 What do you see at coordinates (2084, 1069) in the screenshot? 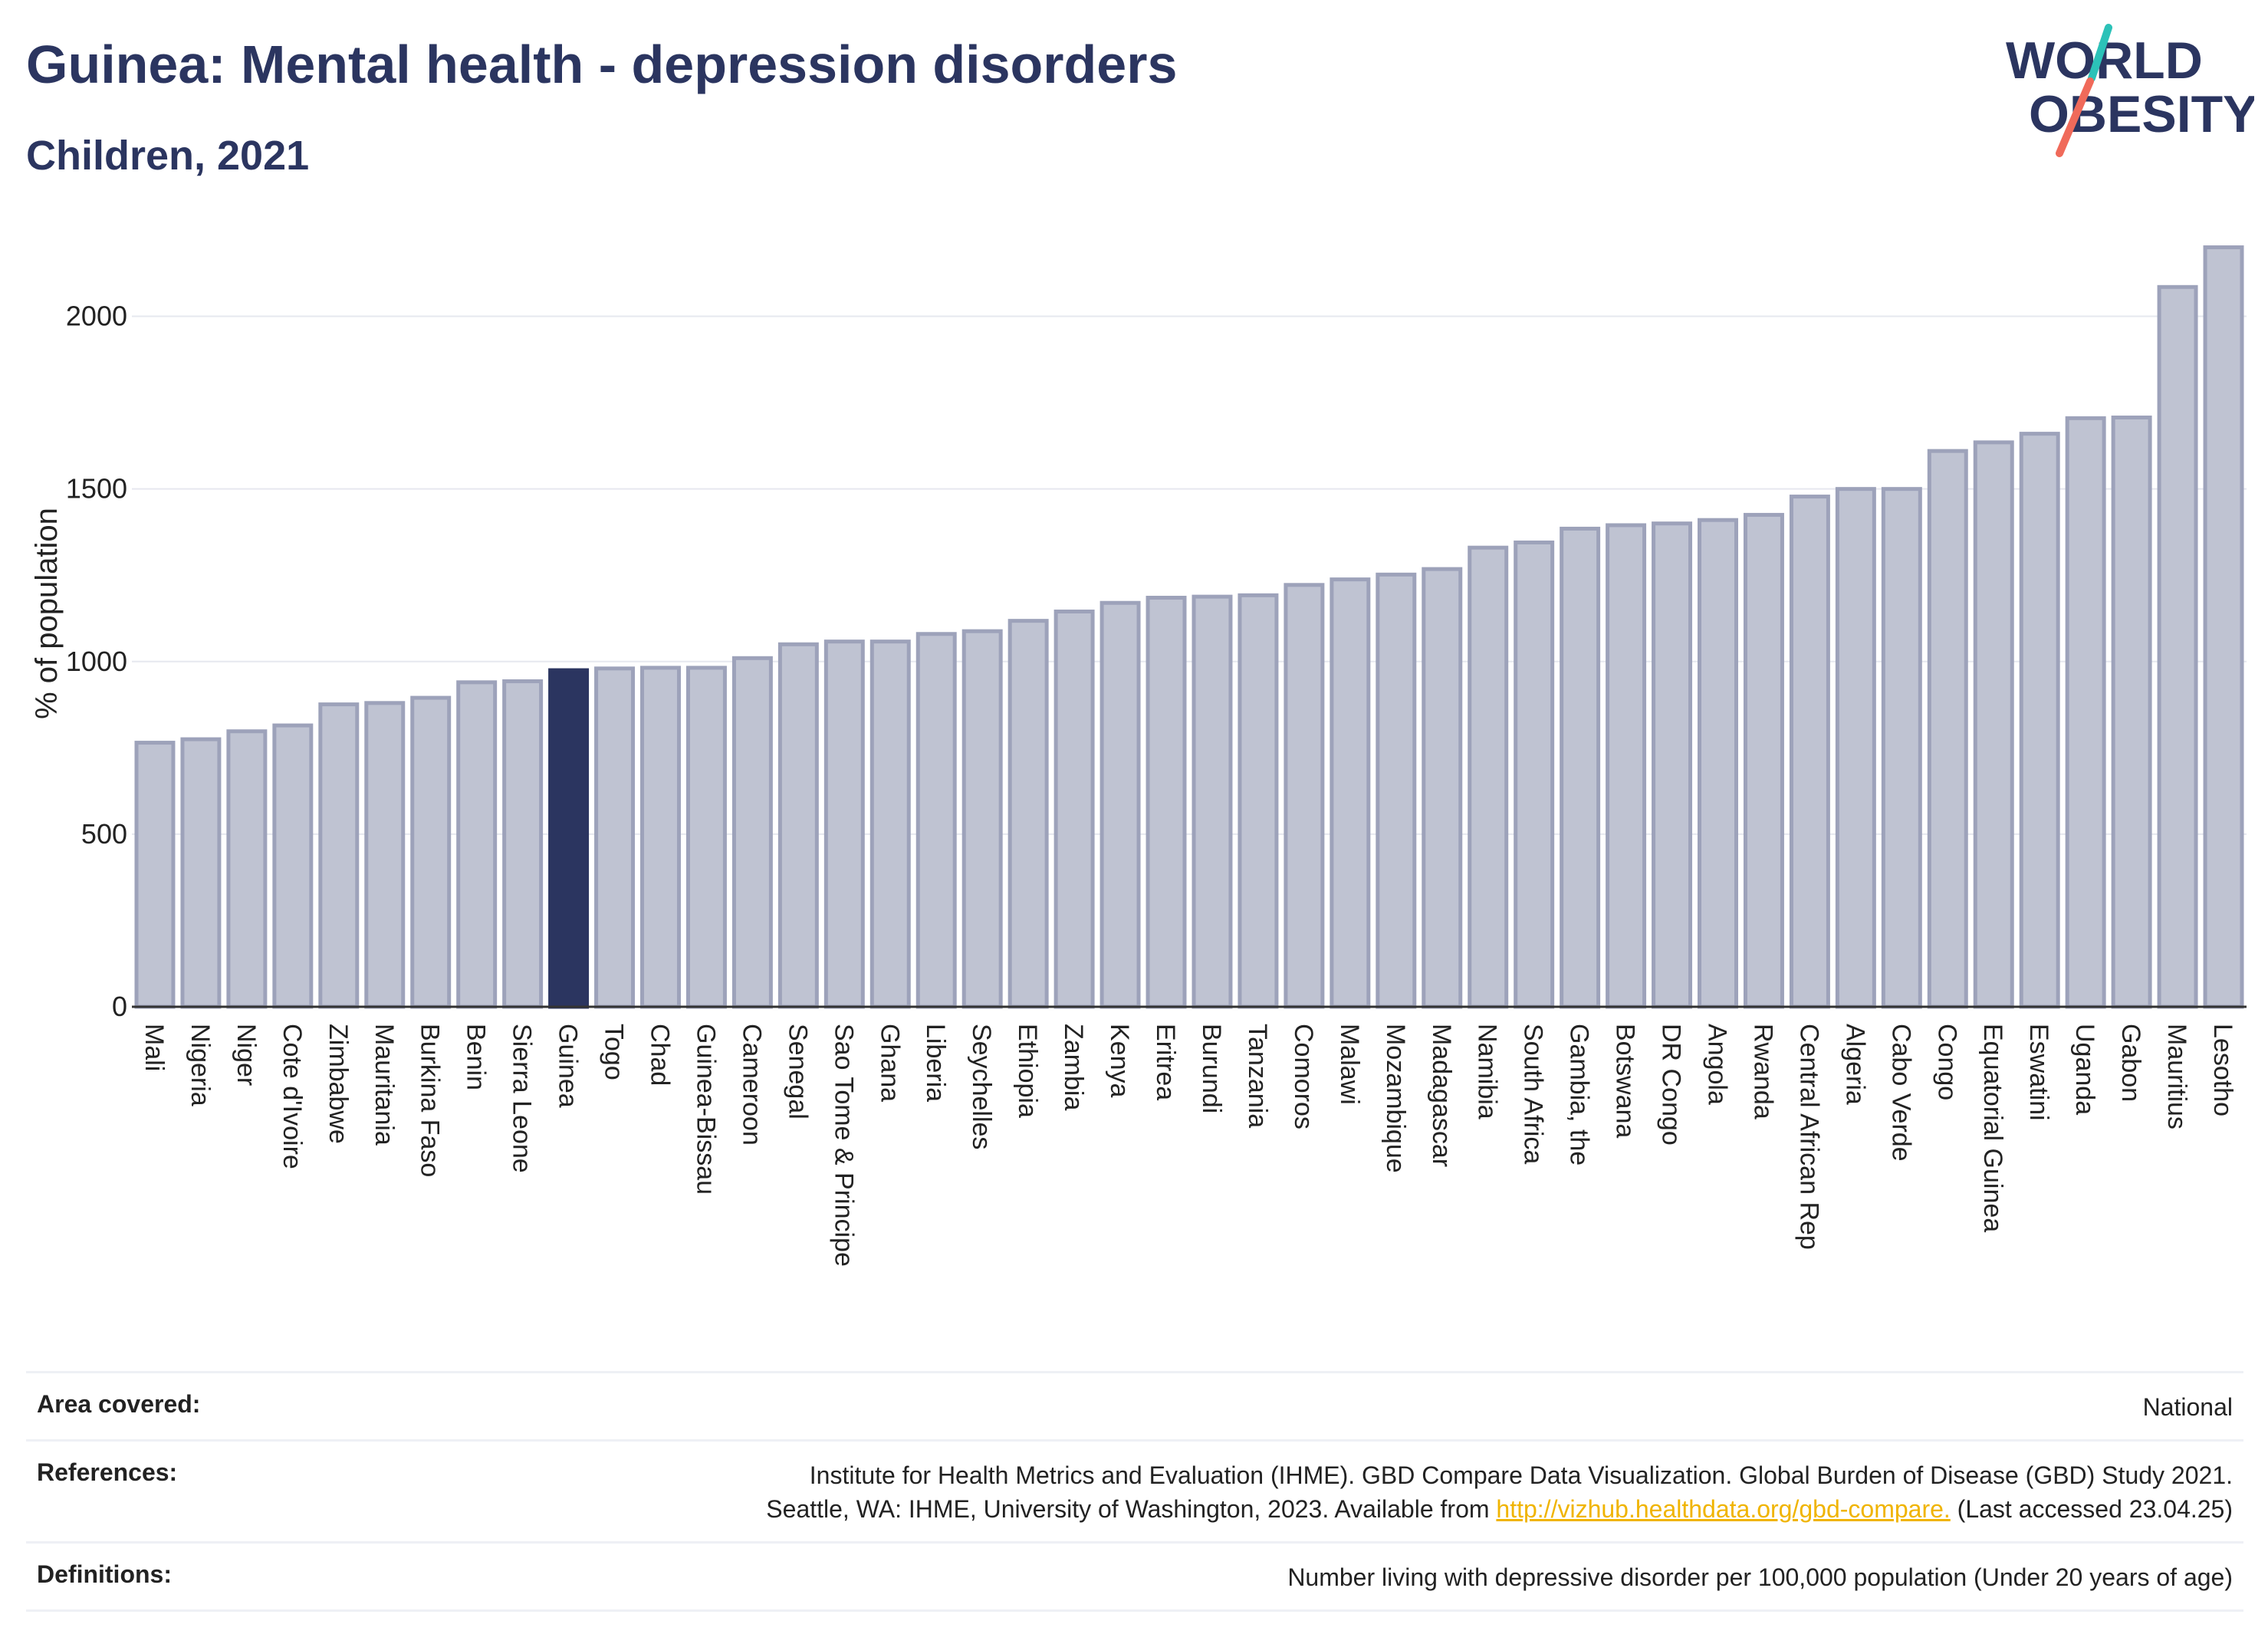
I see `x-tick-label: Uganda` at bounding box center [2084, 1069].